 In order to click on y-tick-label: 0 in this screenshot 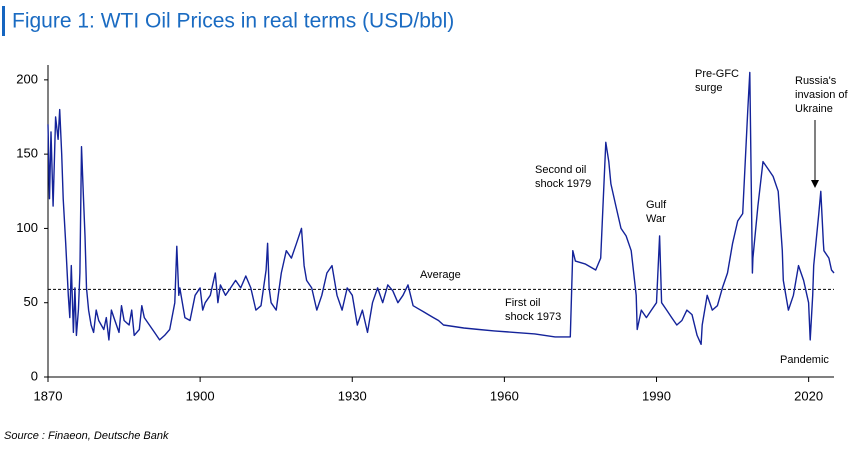, I will do `click(34, 375)`.